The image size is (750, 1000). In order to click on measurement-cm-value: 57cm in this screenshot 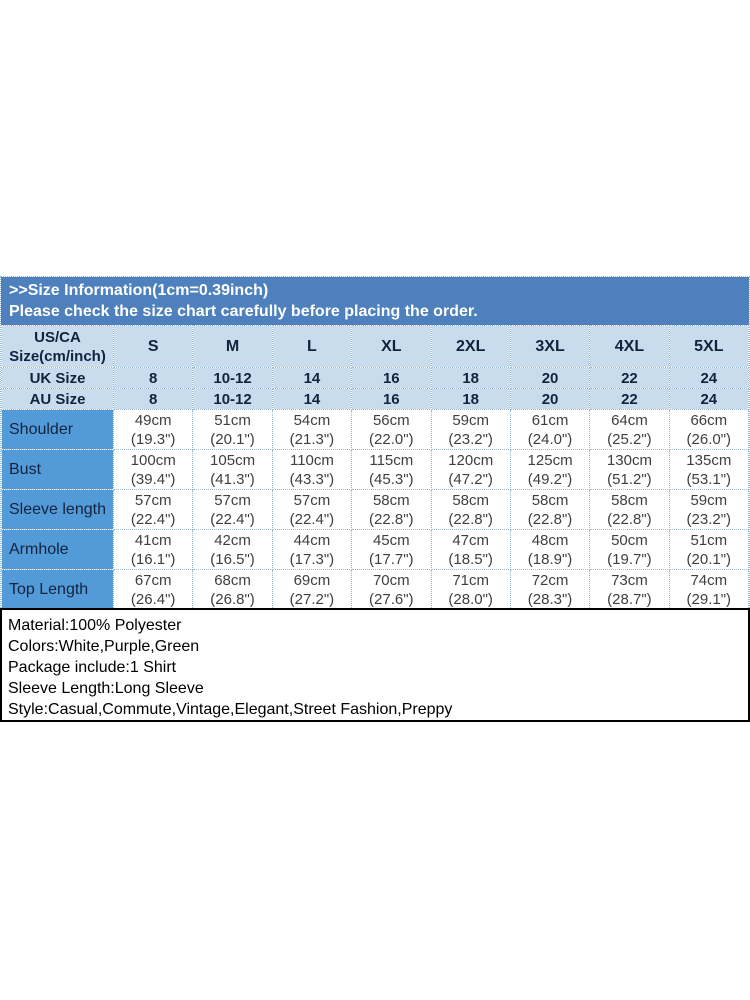, I will do `click(232, 500)`.